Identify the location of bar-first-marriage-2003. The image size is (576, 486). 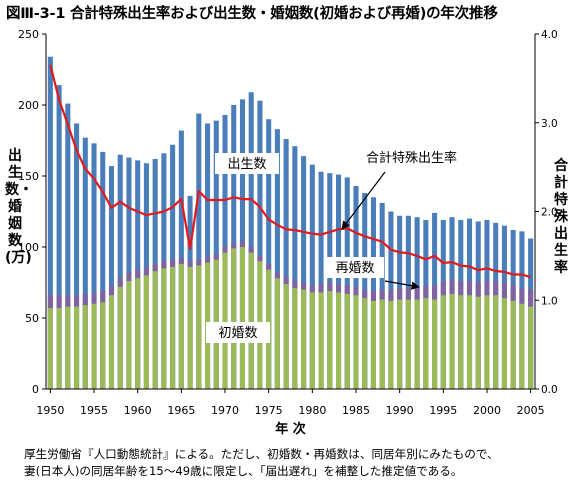
(513, 344).